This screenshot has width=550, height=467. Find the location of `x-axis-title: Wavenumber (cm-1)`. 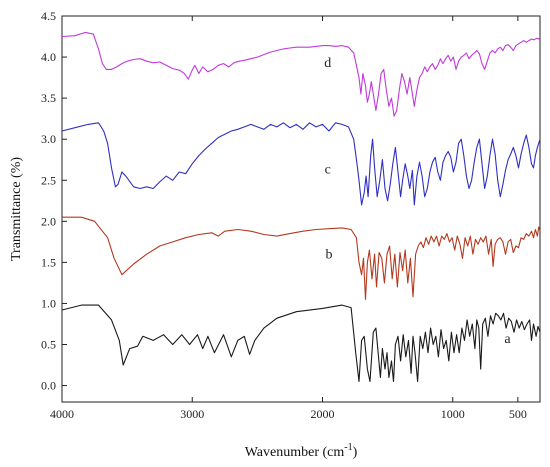

x-axis-title: Wavenumber (cm-1) is located at coordinates (301, 451).